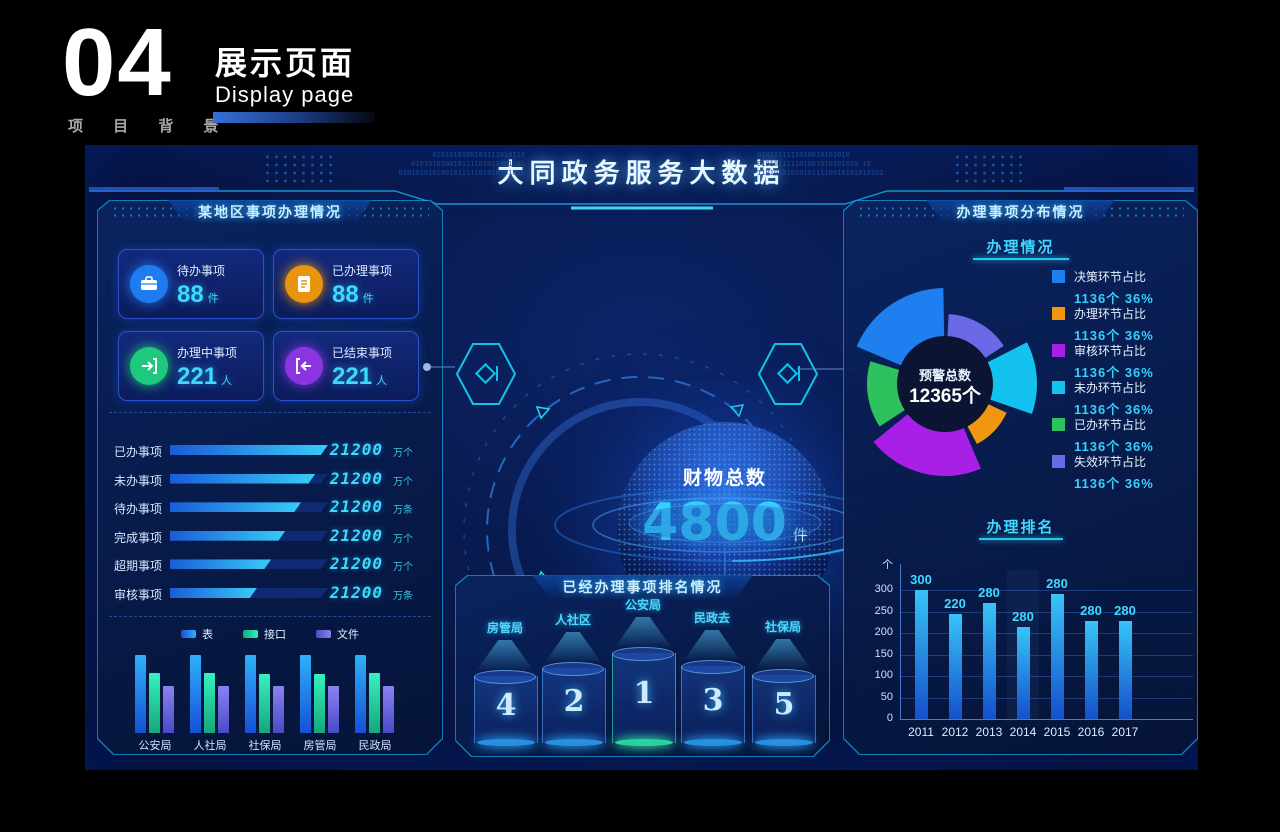 The height and width of the screenshot is (832, 1280). What do you see at coordinates (294, 117) in the screenshot?
I see `header-gradient-bar` at bounding box center [294, 117].